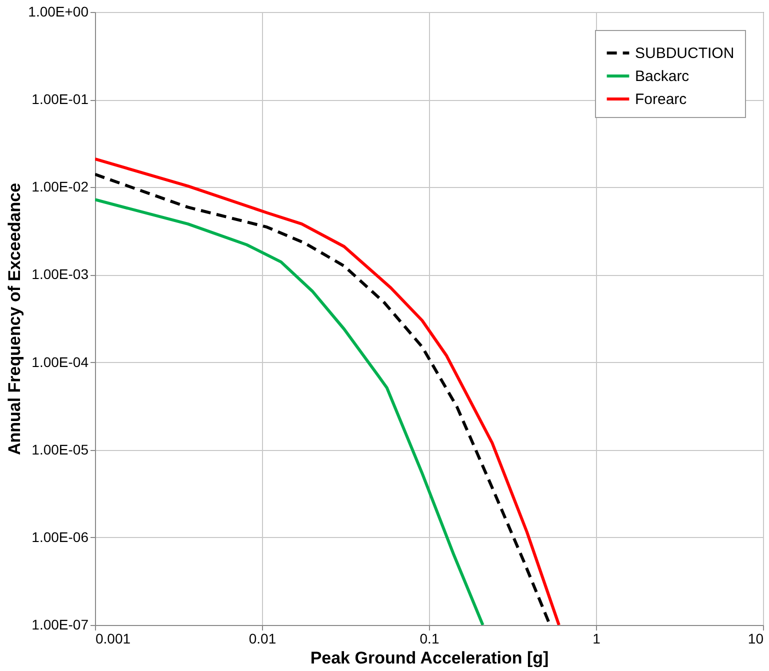 The width and height of the screenshot is (769, 671). What do you see at coordinates (756, 638) in the screenshot?
I see `x-tick-label: 10` at bounding box center [756, 638].